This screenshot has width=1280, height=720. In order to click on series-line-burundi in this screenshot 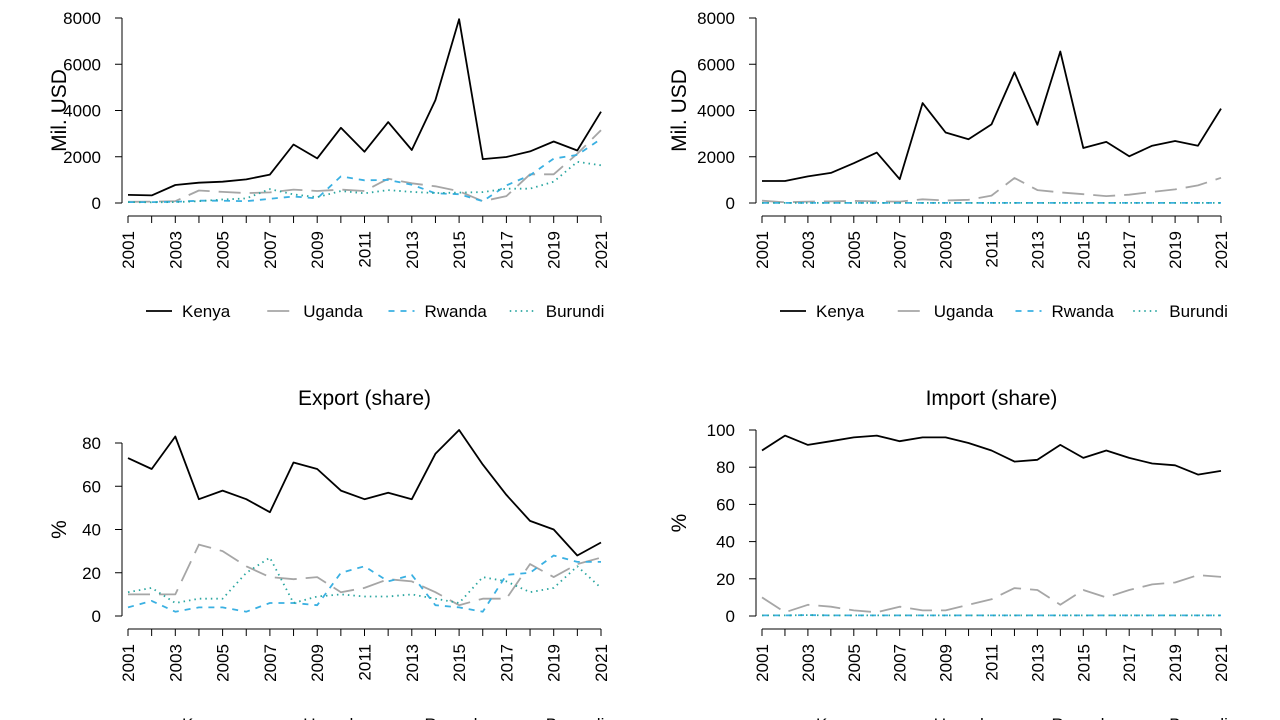, I will do `click(364, 580)`.